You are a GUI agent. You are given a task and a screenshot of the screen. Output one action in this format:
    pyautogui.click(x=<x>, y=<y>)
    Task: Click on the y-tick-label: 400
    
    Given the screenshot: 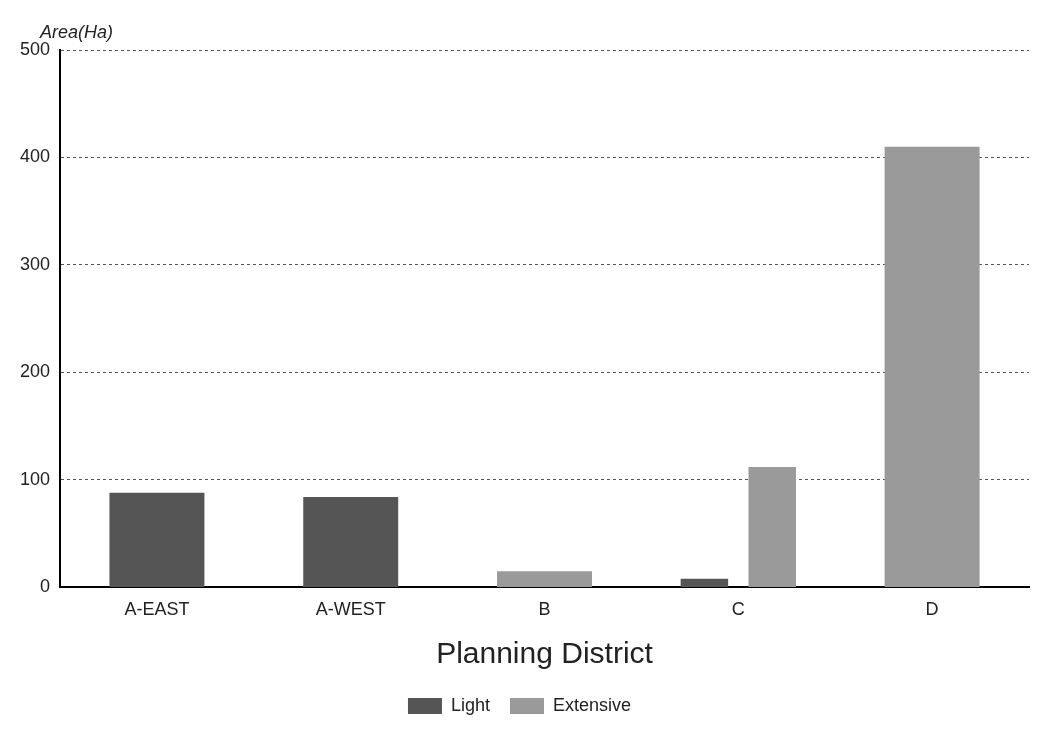 What is the action you would take?
    pyautogui.click(x=35, y=156)
    